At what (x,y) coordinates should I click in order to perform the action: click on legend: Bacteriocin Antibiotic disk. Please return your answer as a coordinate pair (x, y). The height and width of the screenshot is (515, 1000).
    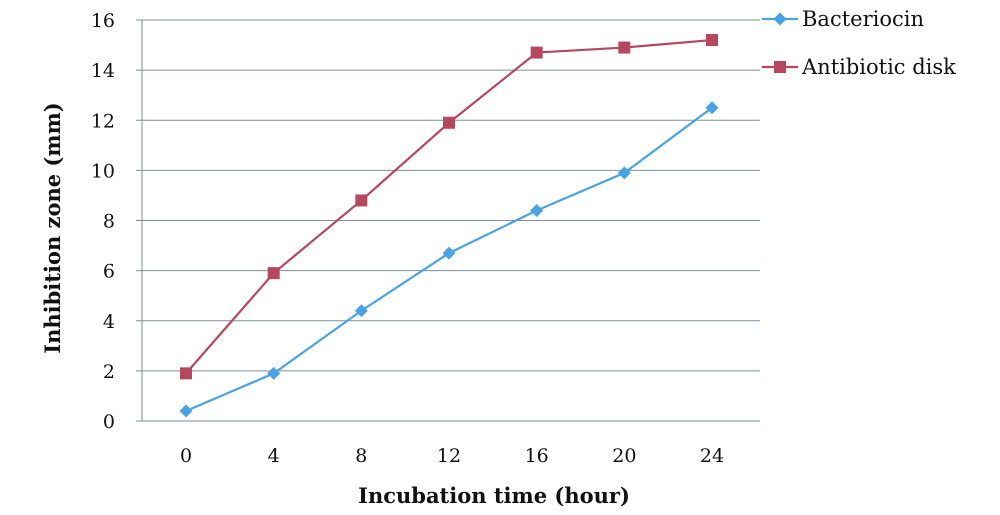
    Looking at the image, I should click on (859, 43).